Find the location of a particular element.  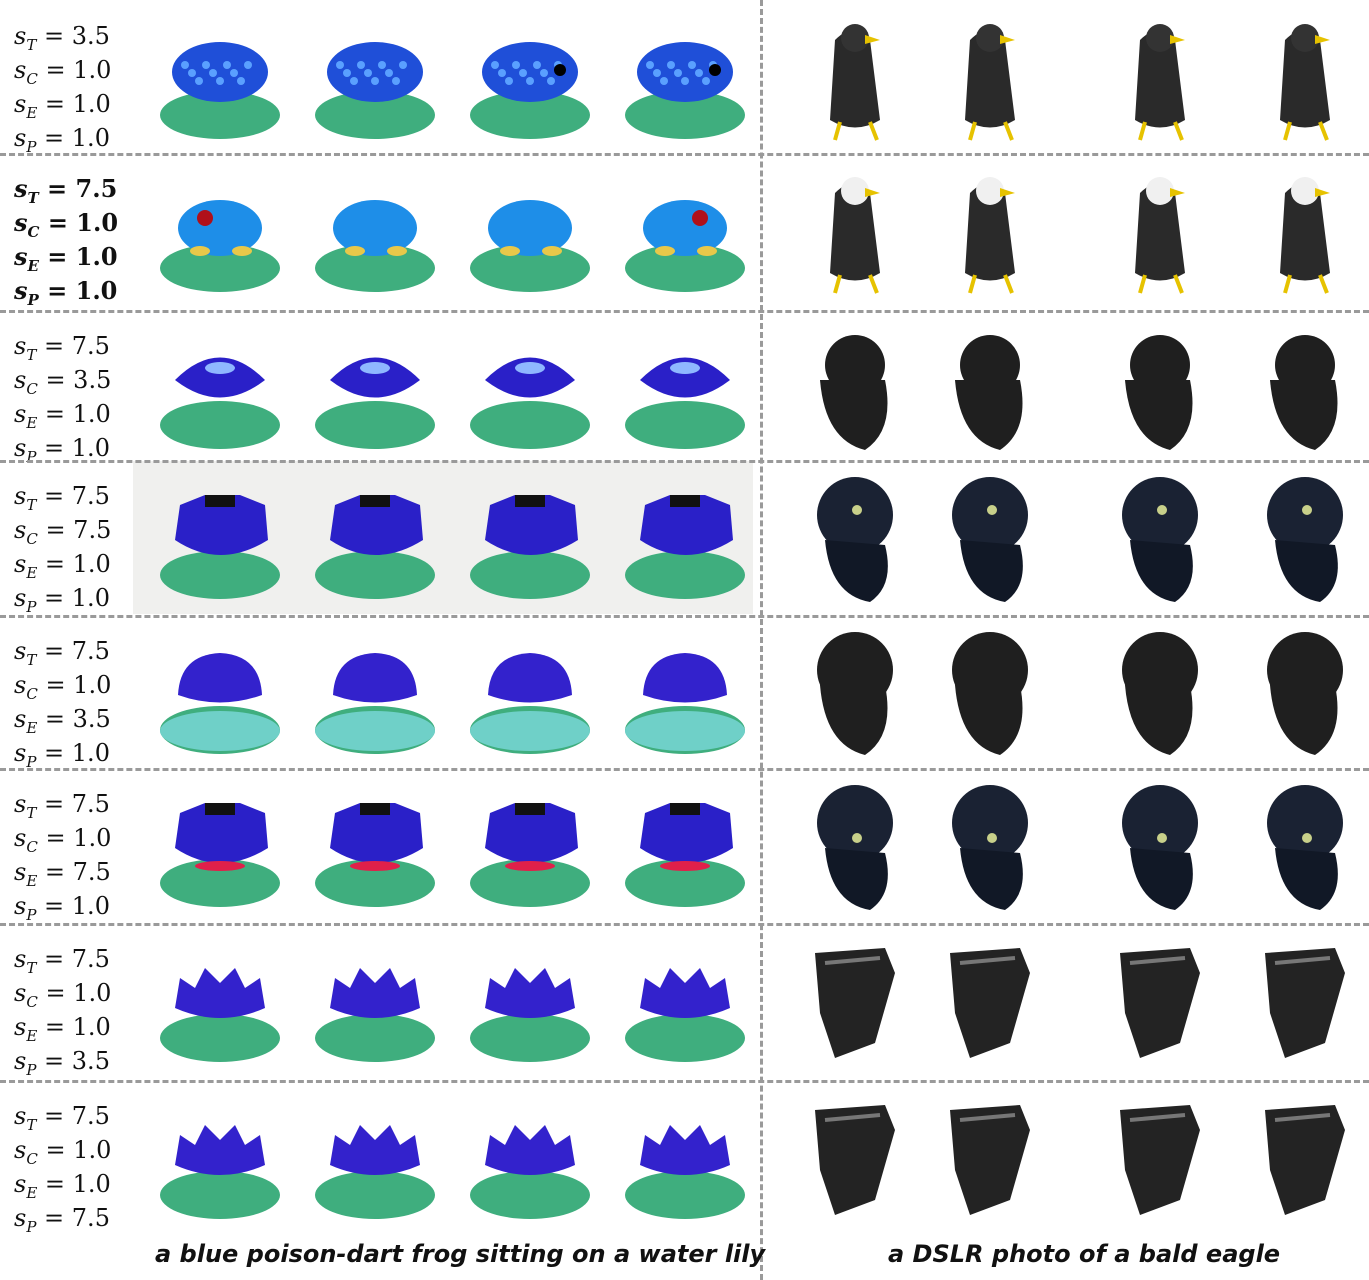

scale-label: sC = 1.0 is located at coordinates (79, 1150).